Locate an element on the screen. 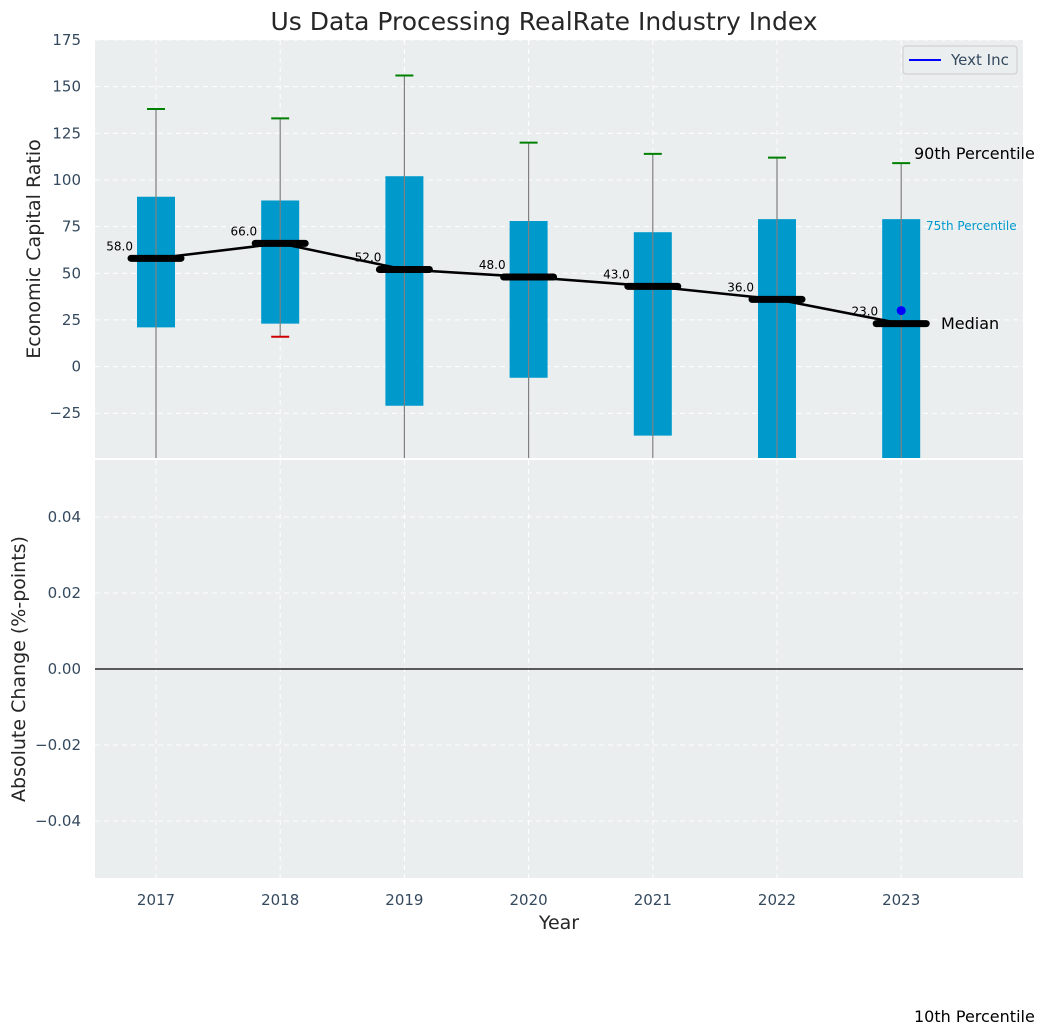  y-tick-label-top: 150 is located at coordinates (66, 87).